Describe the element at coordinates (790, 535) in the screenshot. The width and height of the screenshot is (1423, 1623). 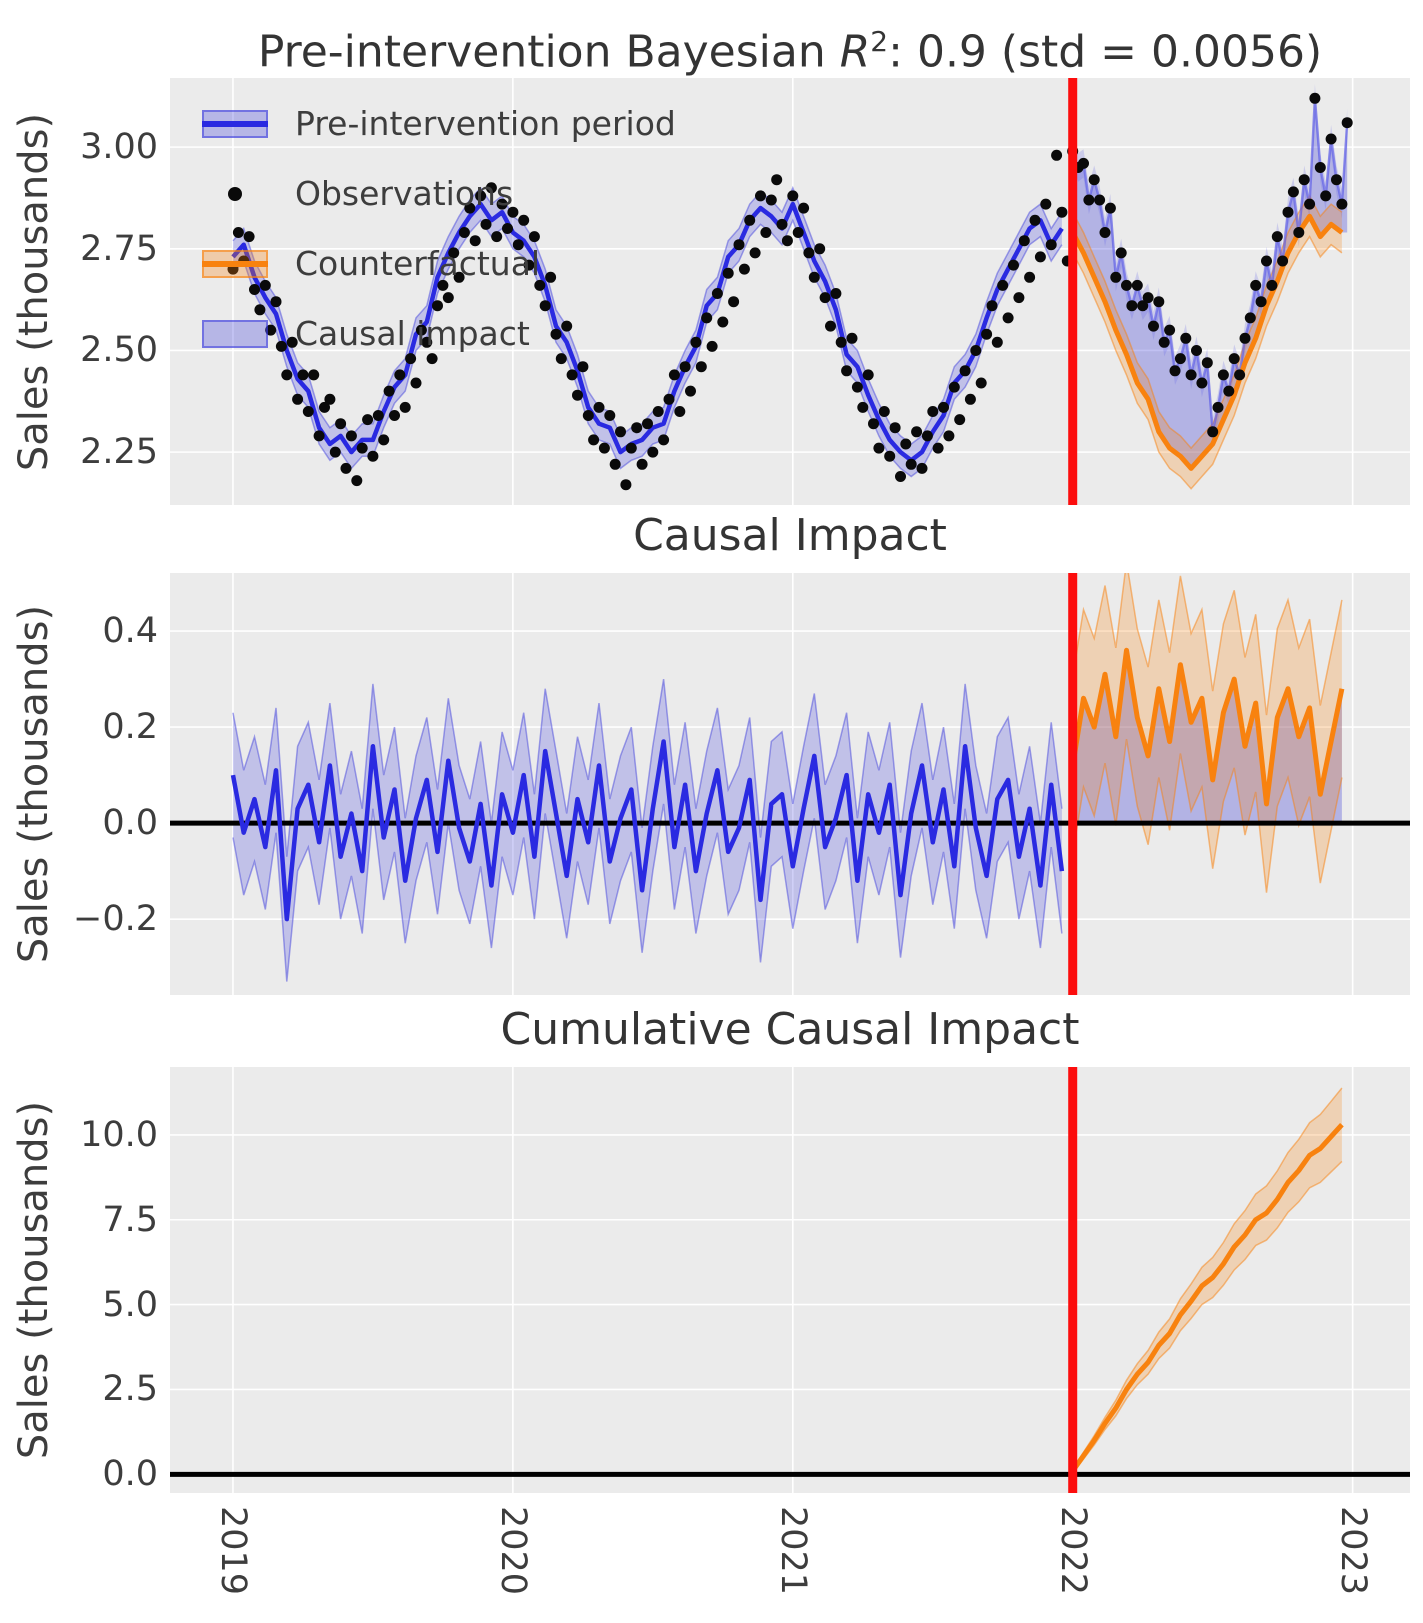
I see `panel-title-causal-impact: Causal Impact` at that location.